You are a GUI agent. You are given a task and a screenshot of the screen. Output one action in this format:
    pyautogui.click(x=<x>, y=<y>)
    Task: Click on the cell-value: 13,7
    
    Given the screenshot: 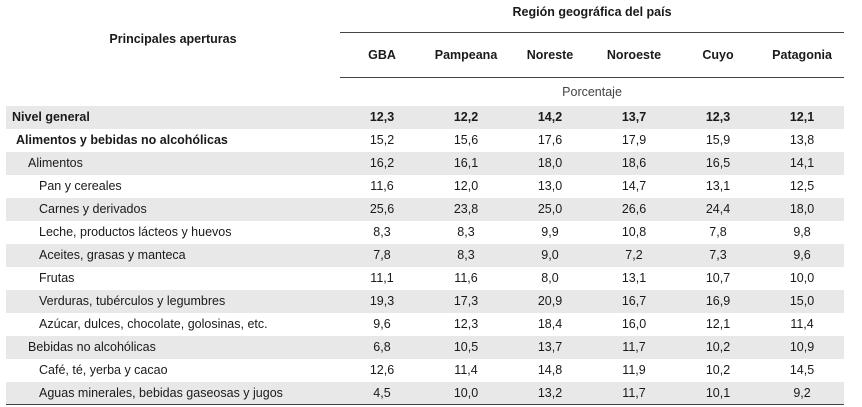 What is the action you would take?
    pyautogui.click(x=634, y=117)
    